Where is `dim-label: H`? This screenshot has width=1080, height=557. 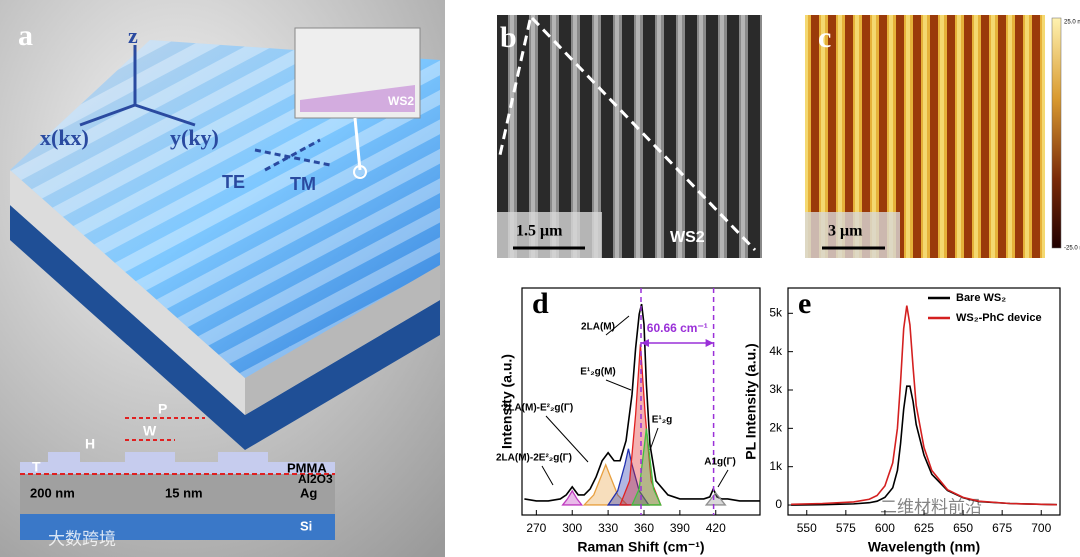 dim-label: H is located at coordinates (90, 444).